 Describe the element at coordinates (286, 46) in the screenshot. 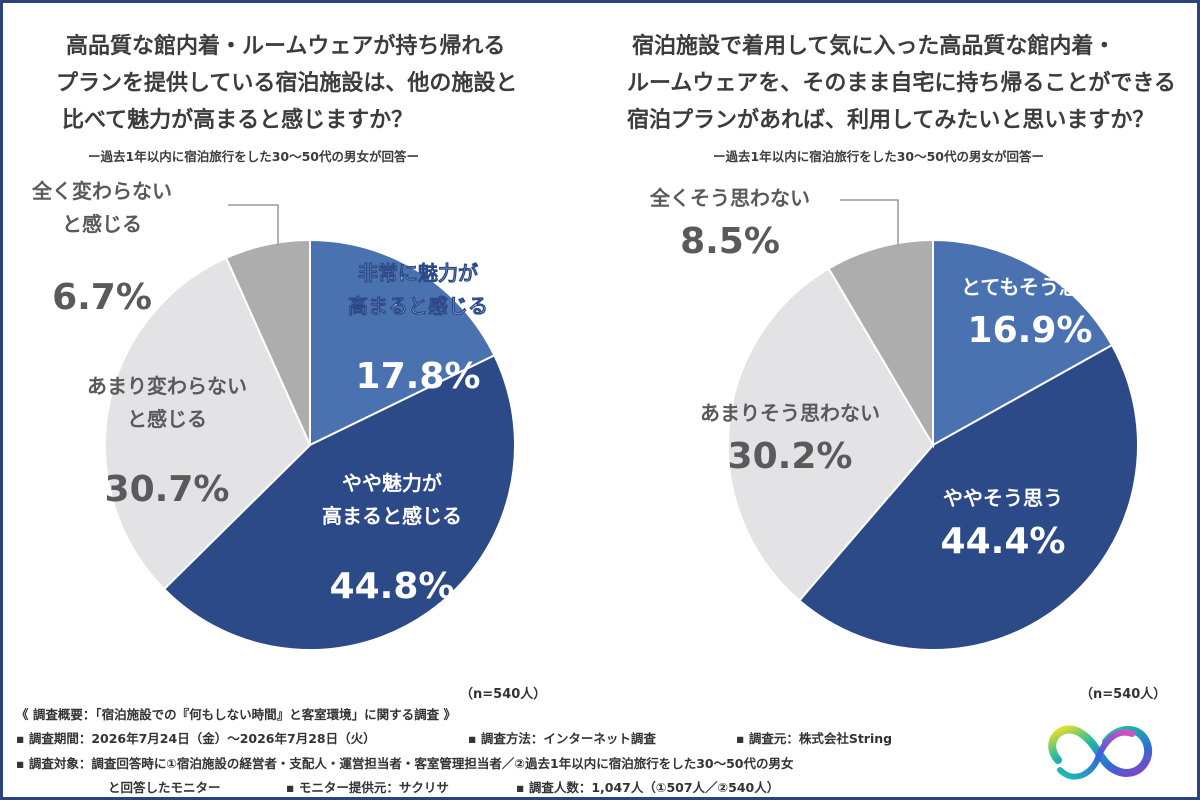

I see `left-chart-title-line-1: 高品質な館内着・ルームウェアが持ち帰れる` at that location.